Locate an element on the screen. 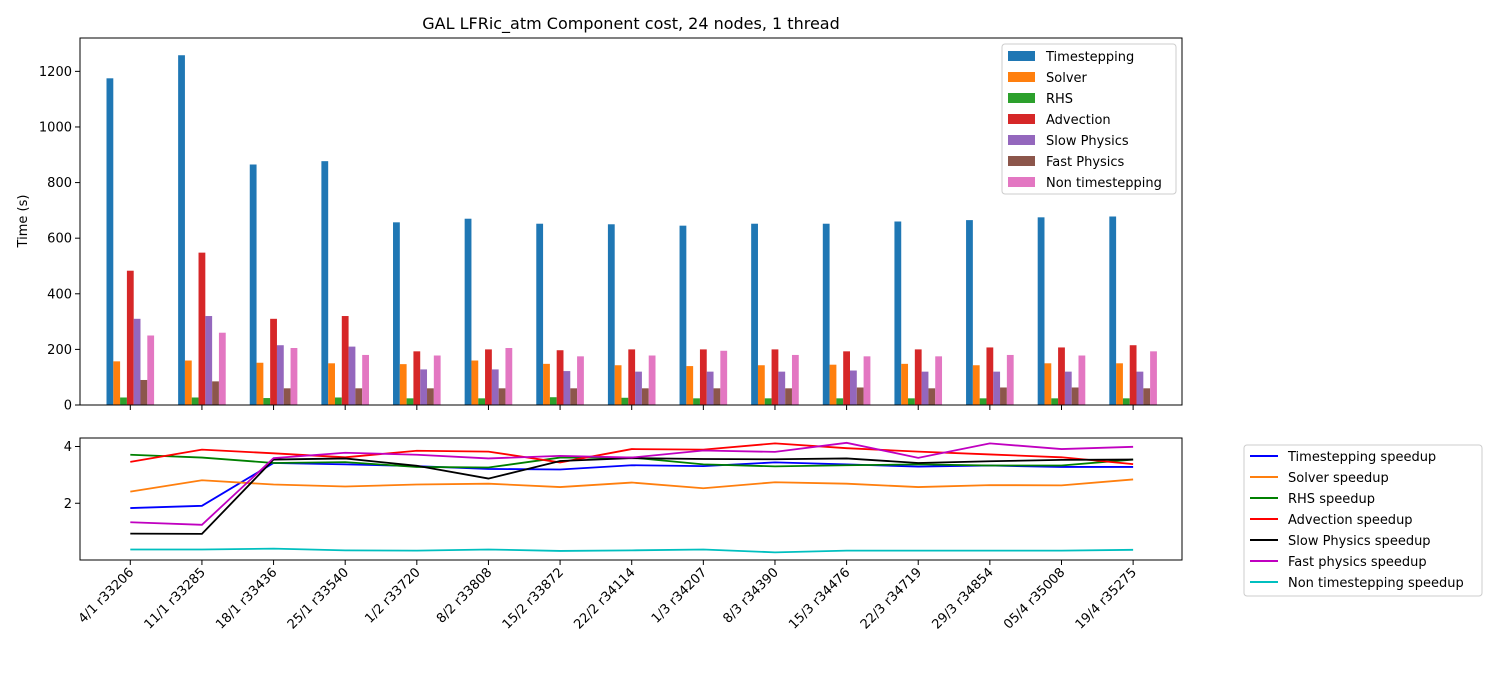 The width and height of the screenshot is (1500, 700). legend-label: RHS speedup is located at coordinates (1331, 499).